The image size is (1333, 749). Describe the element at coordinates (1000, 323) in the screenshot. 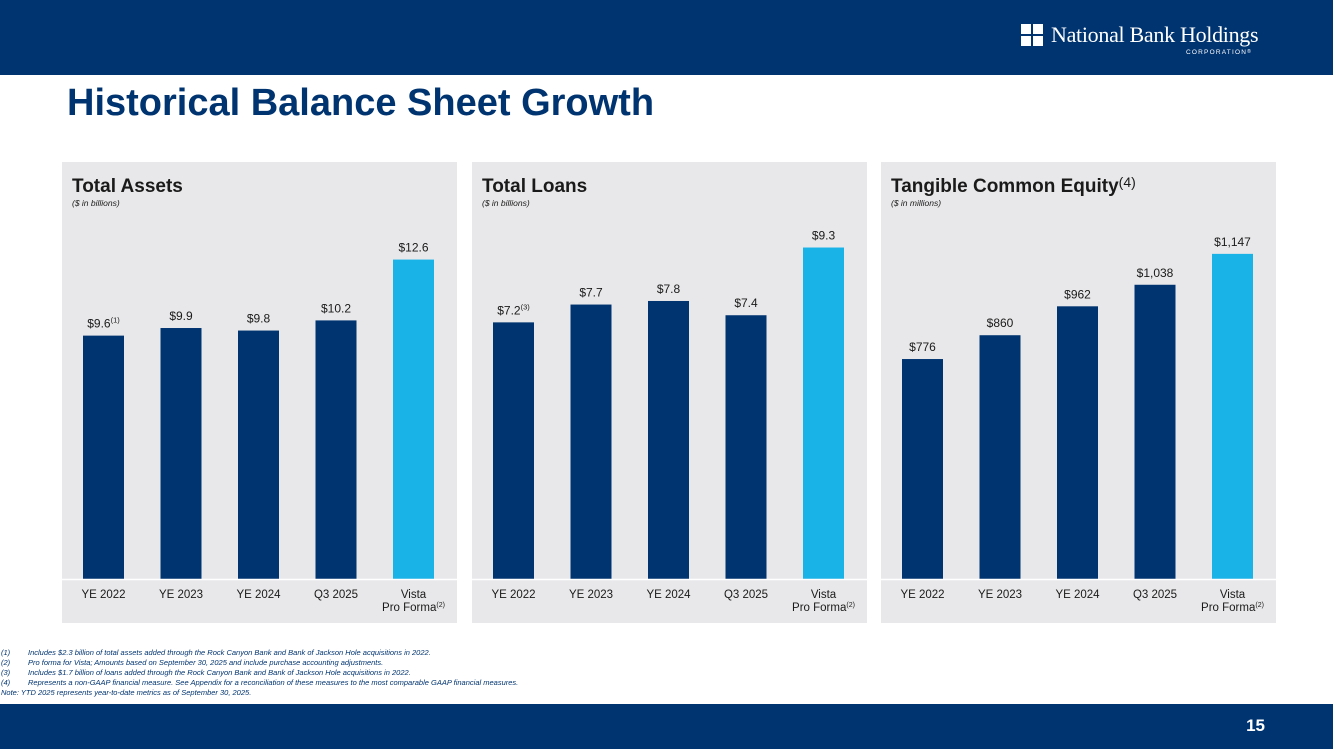

I see `data-label: $860` at that location.